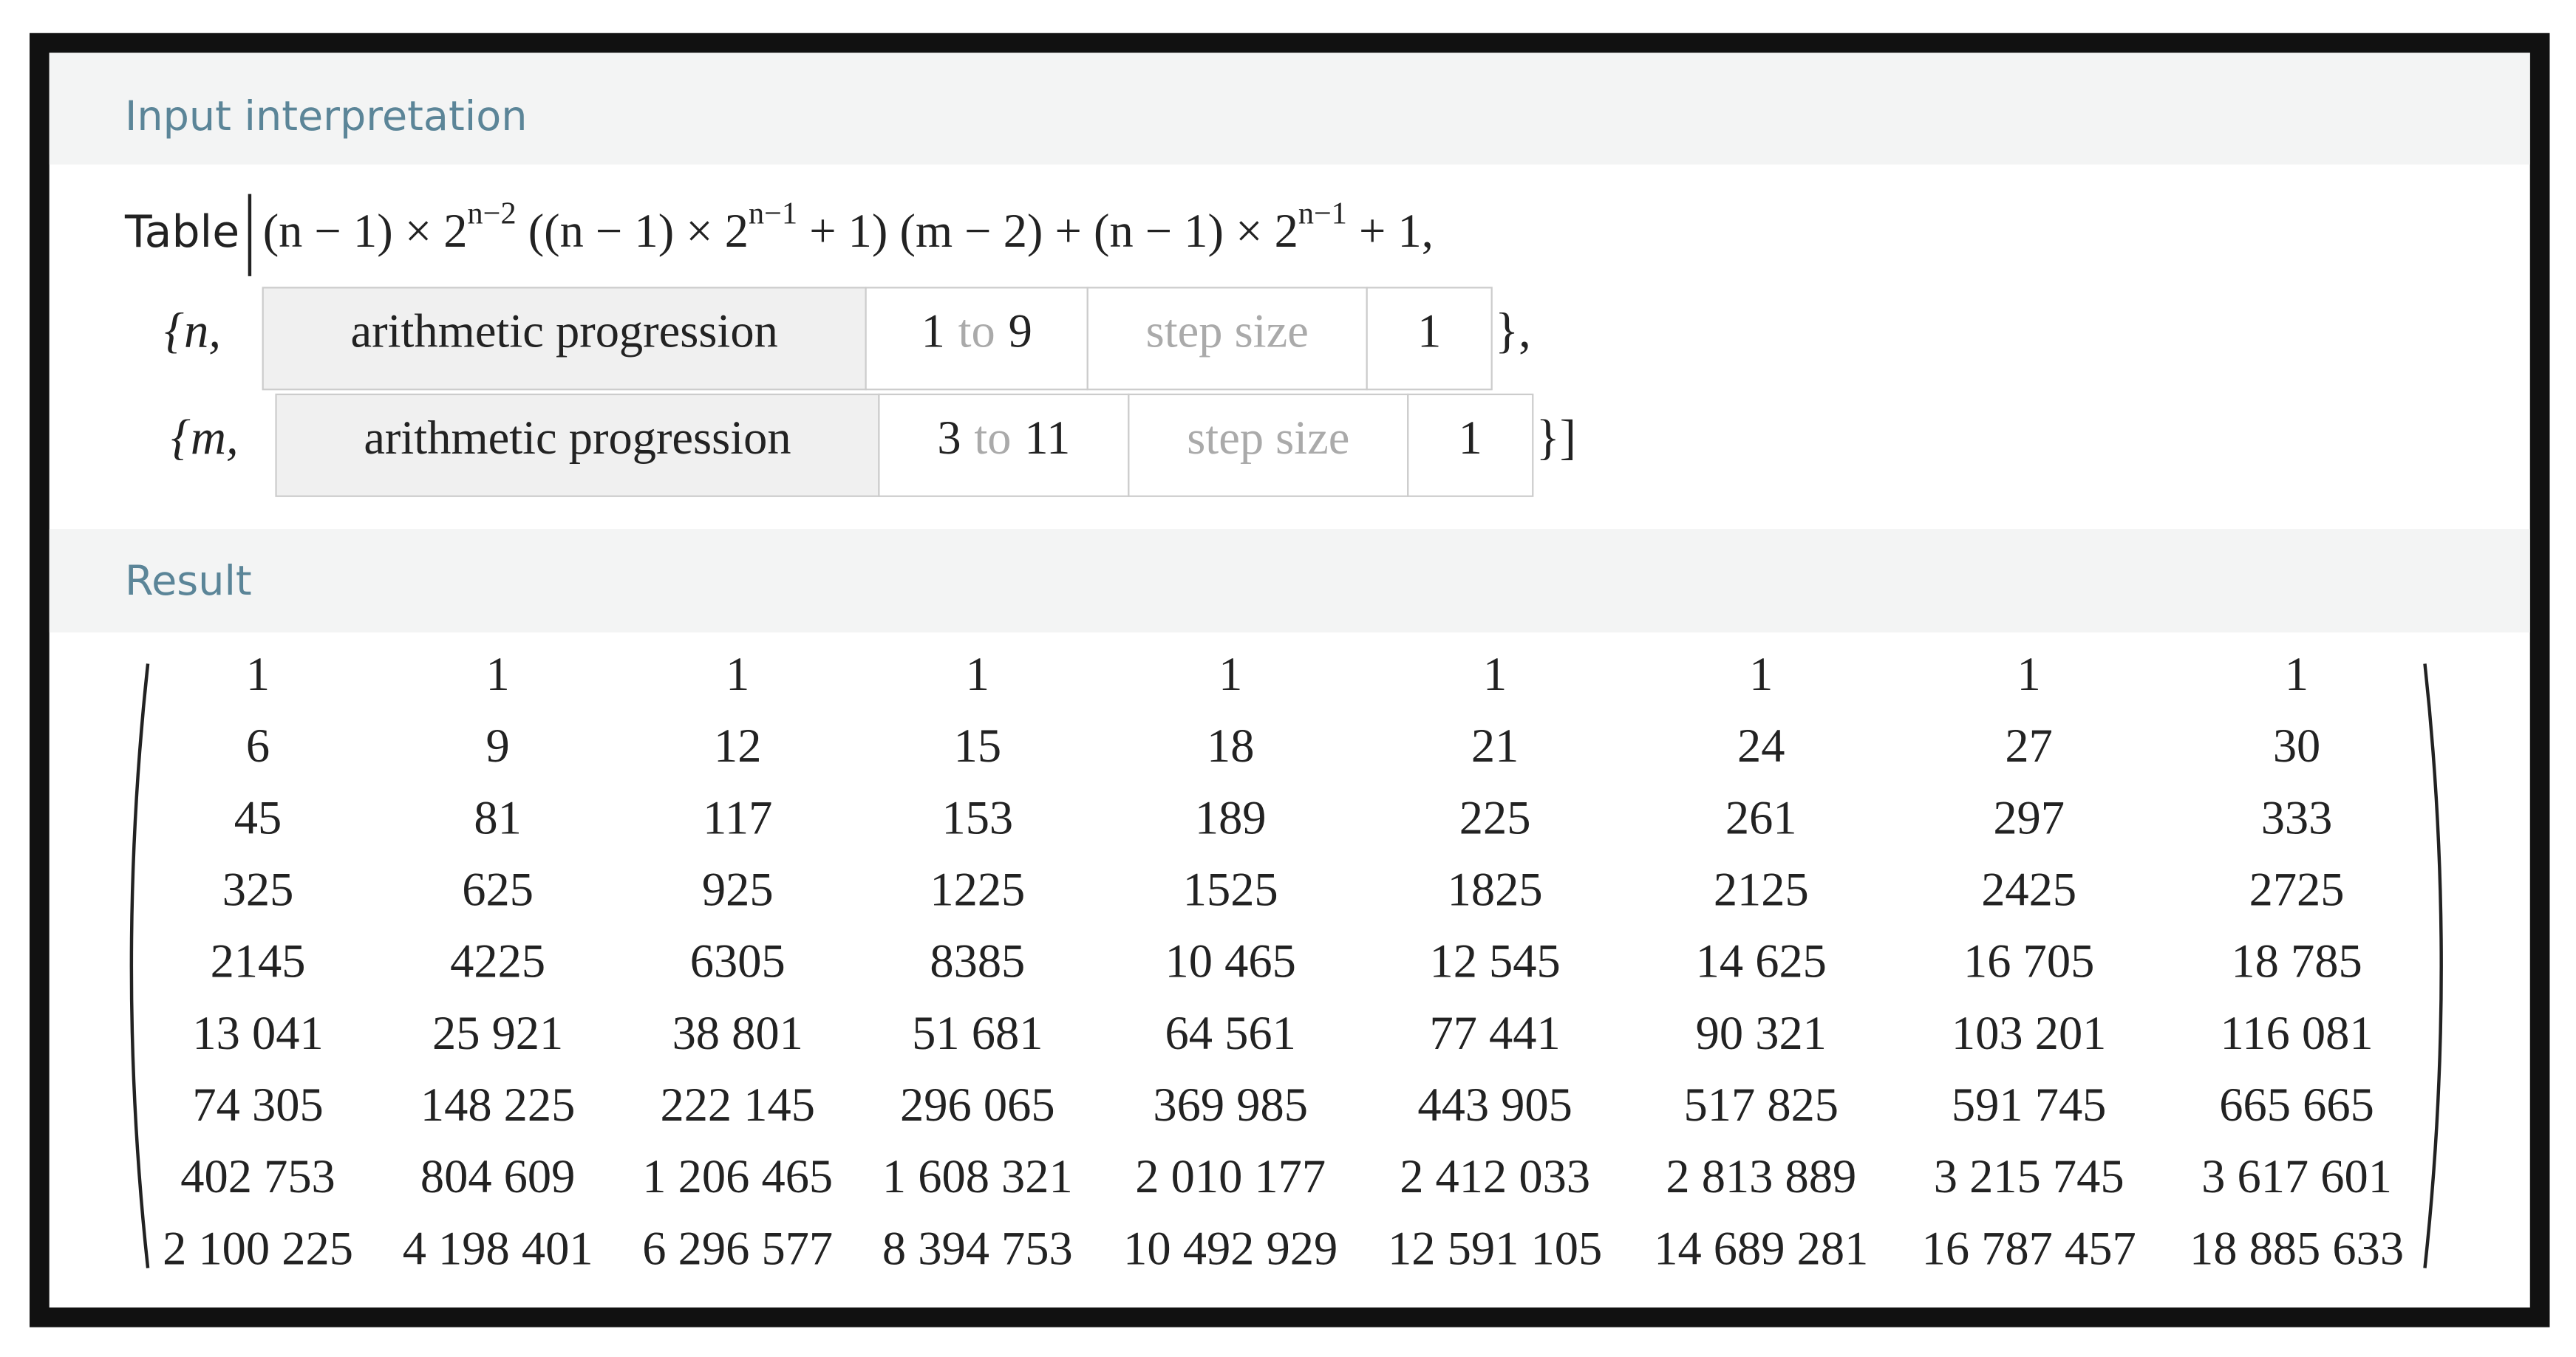  What do you see at coordinates (498, 890) in the screenshot?
I see `matrix-cell: 625` at bounding box center [498, 890].